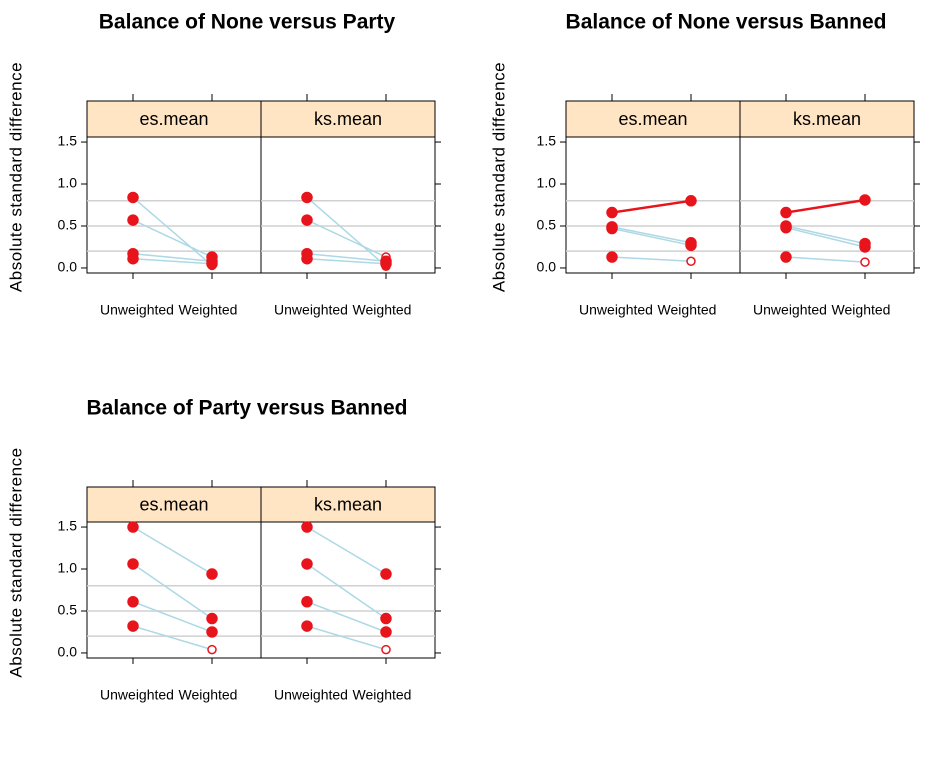 The image size is (925, 763). I want to click on chart-title: Balance of None versus Banned, so click(726, 22).